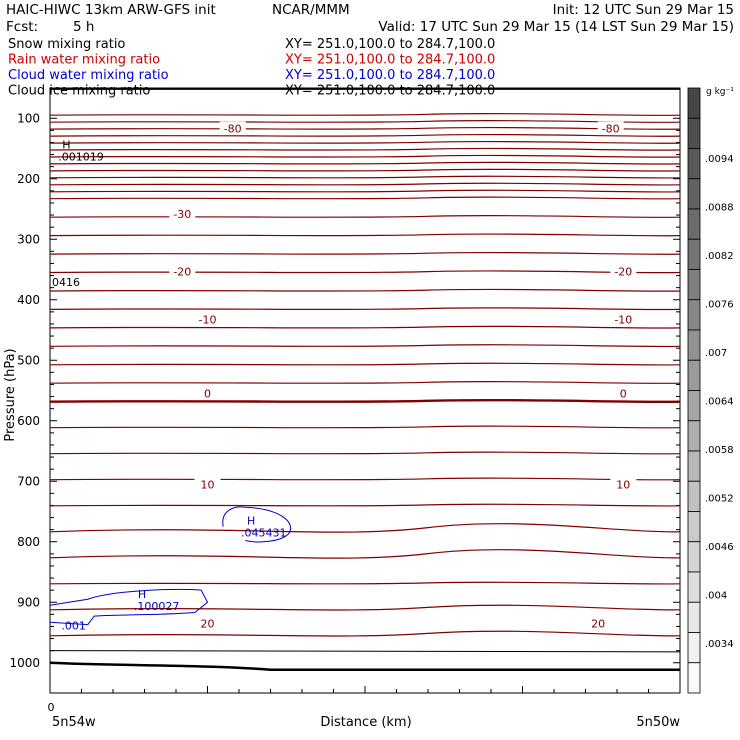  What do you see at coordinates (28, 239) in the screenshot?
I see `y-tick-label: 300` at bounding box center [28, 239].